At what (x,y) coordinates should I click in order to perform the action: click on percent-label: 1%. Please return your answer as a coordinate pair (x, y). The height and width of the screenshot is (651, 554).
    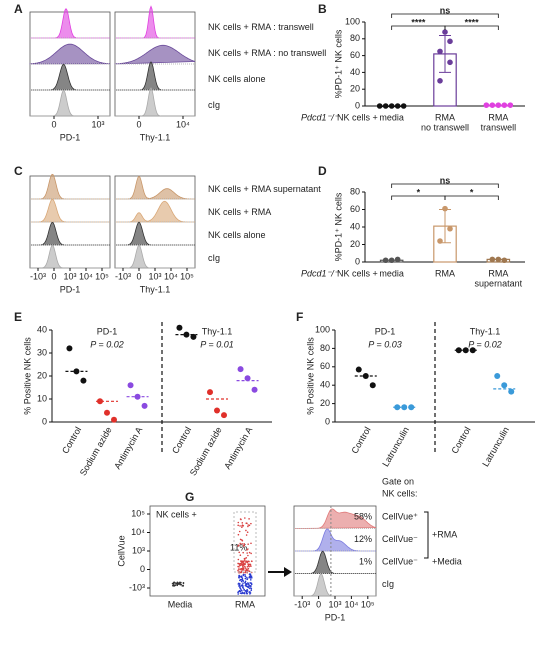
    Looking at the image, I should click on (365, 562).